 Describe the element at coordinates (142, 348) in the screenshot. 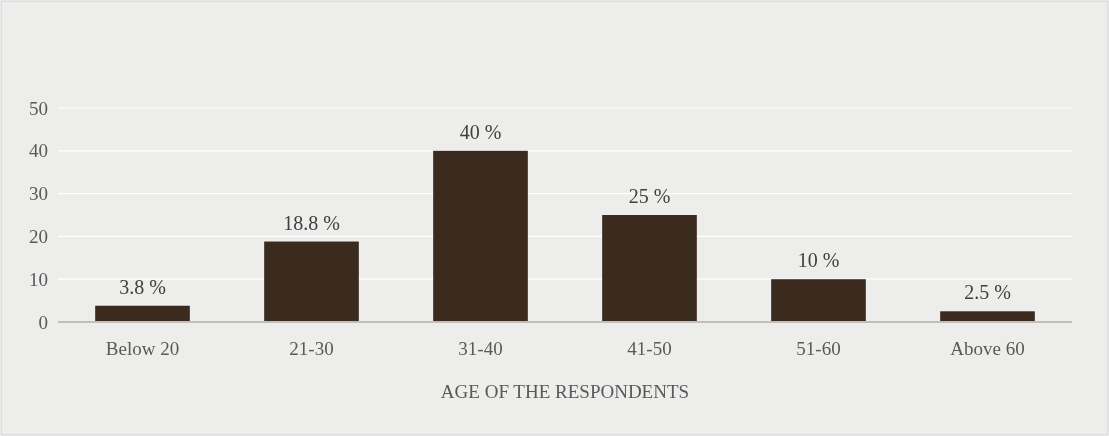

I see `x-tick-label: Below 20` at that location.